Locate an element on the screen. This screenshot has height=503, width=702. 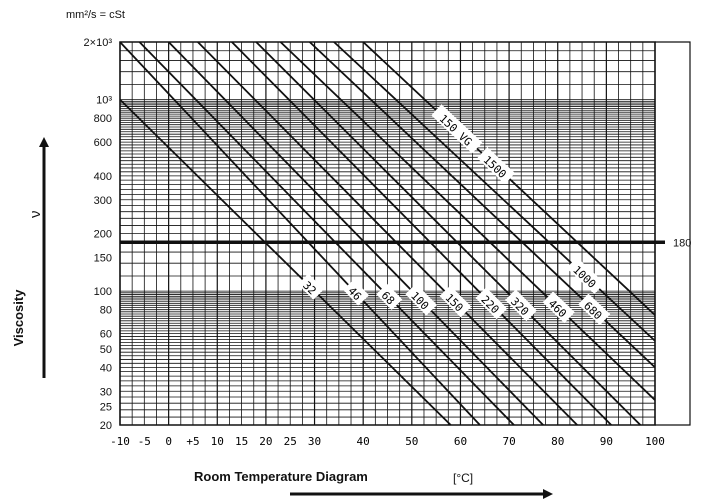
y-tick-label: 200 is located at coordinates (103, 235).